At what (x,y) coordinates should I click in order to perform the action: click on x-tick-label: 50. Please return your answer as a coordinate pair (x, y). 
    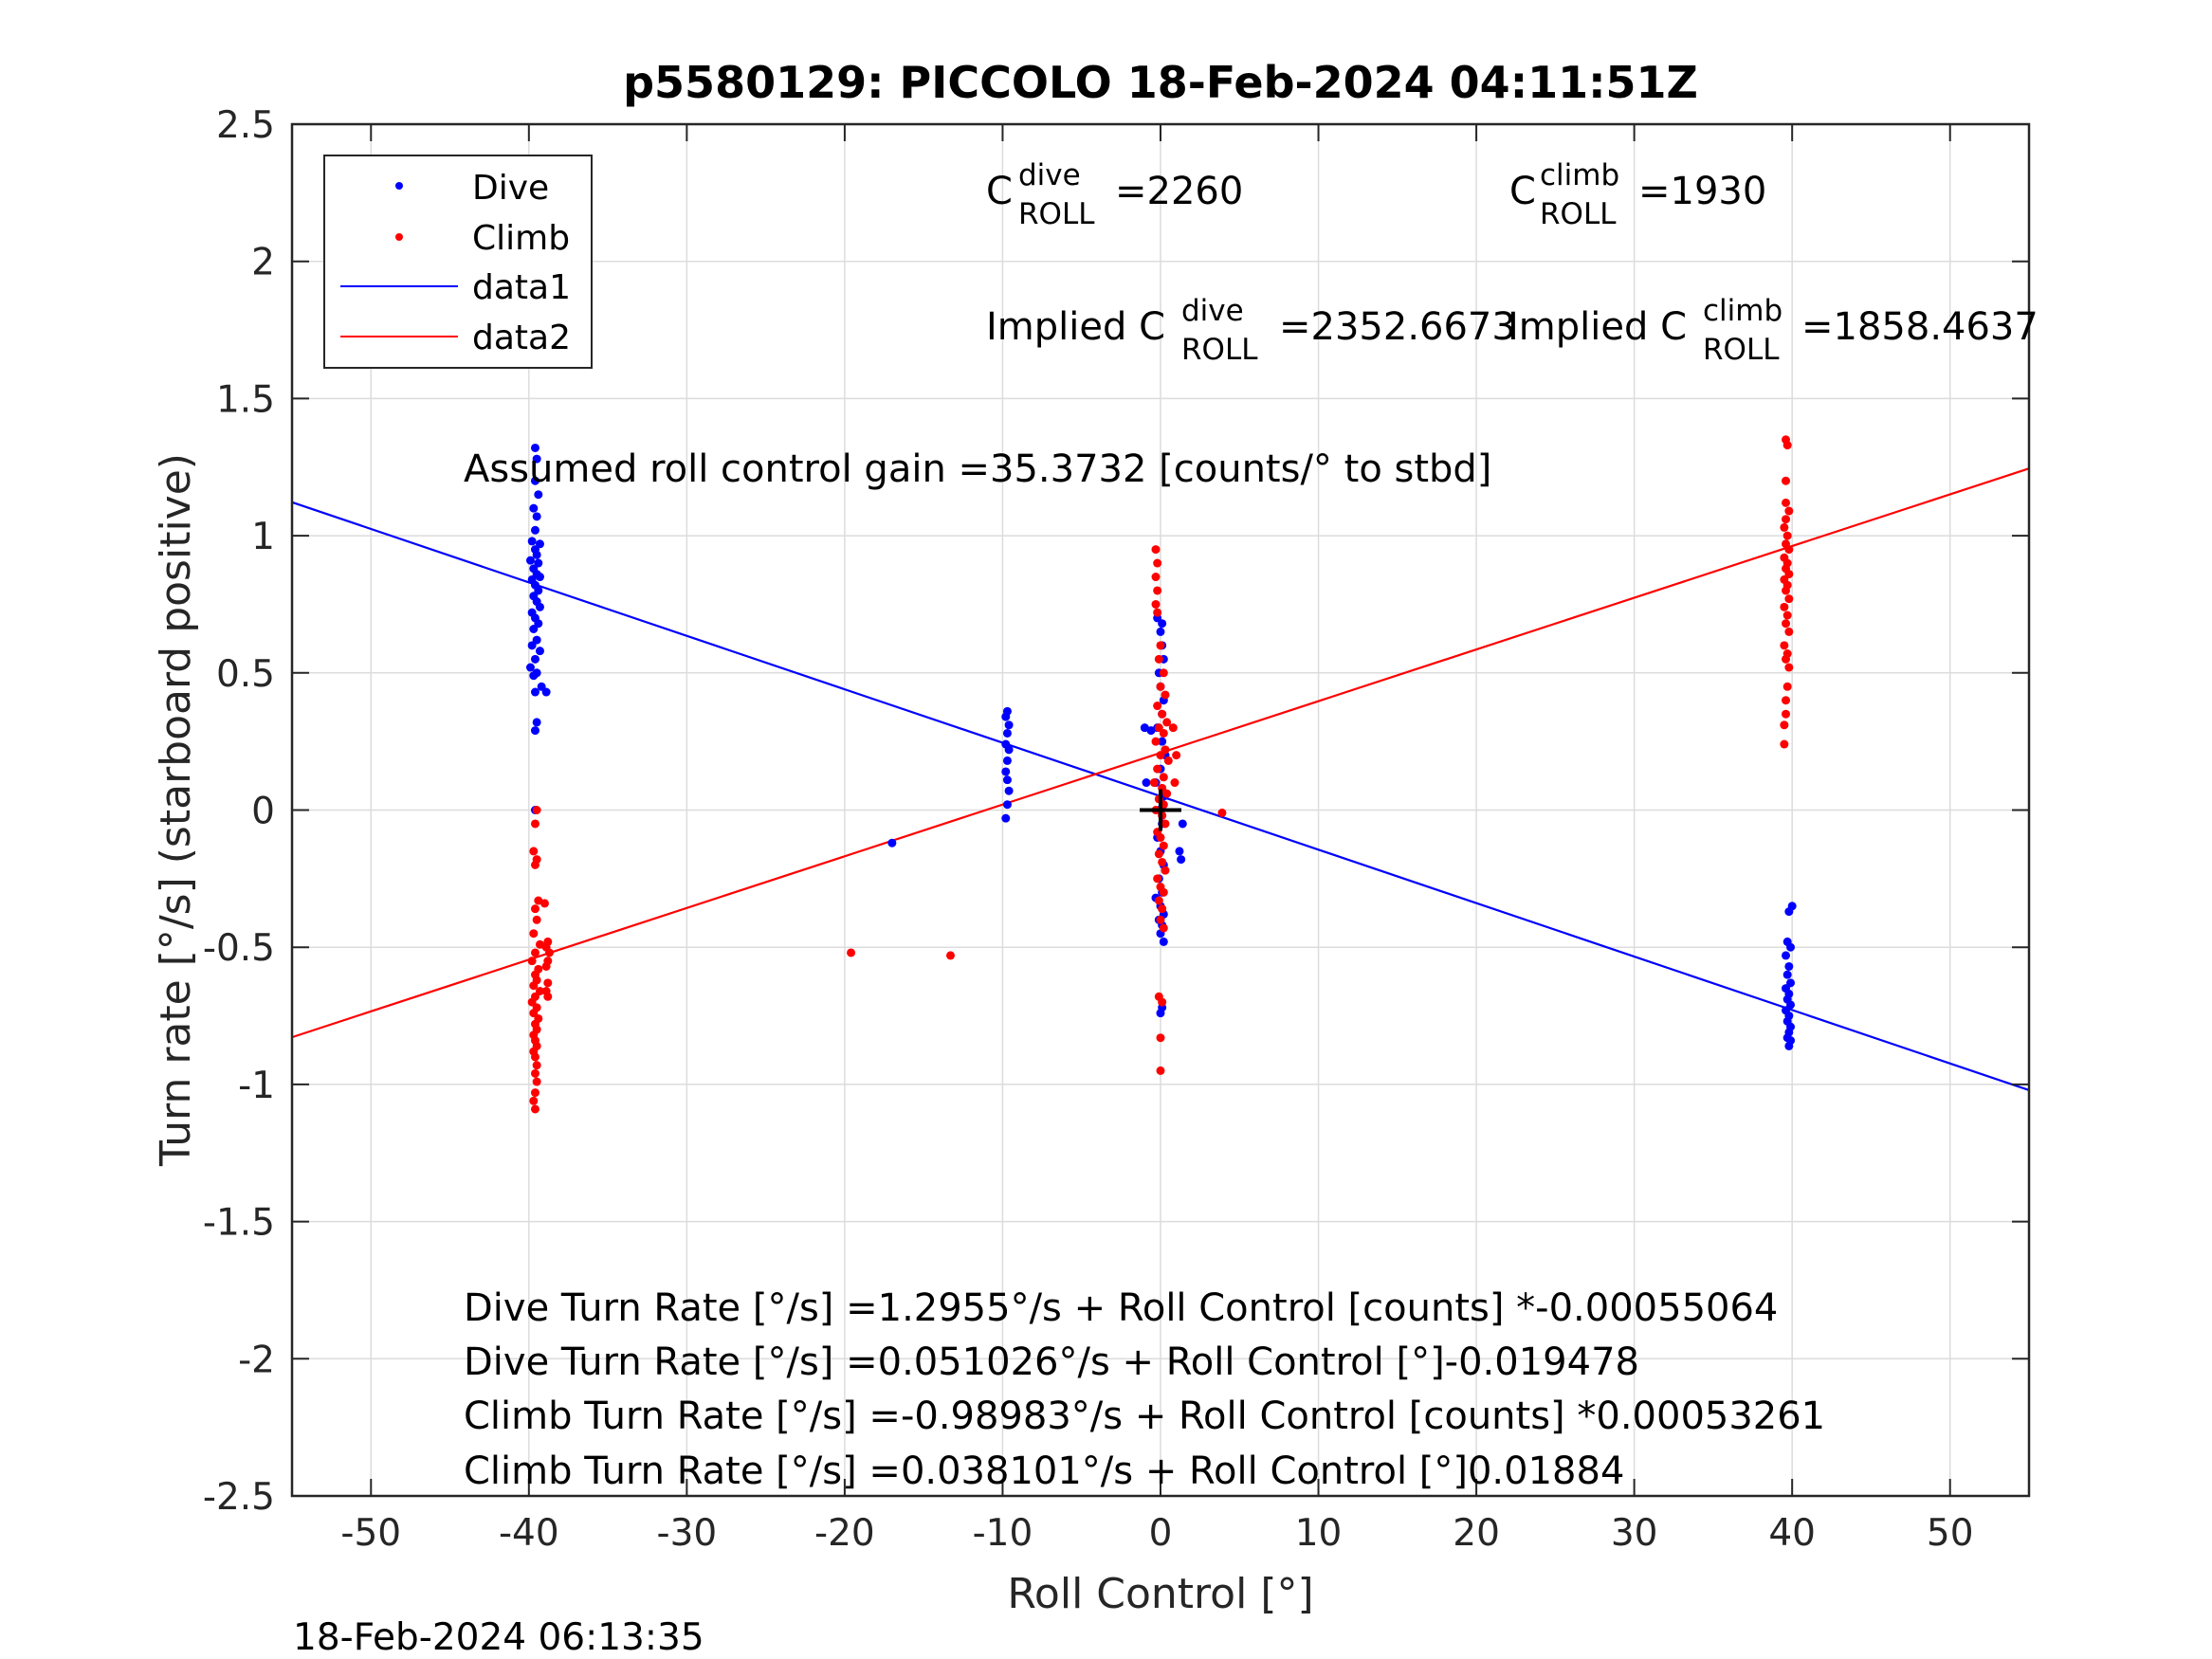
    Looking at the image, I should click on (1950, 1533).